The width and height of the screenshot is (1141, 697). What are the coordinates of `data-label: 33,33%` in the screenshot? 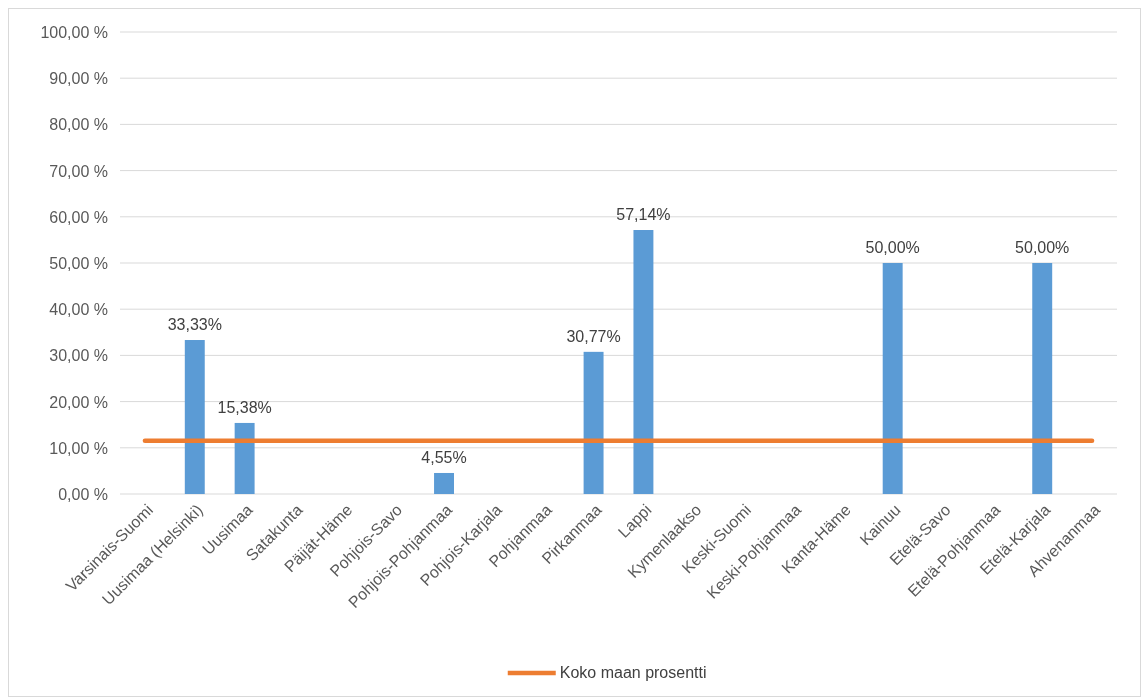 It's located at (194, 325).